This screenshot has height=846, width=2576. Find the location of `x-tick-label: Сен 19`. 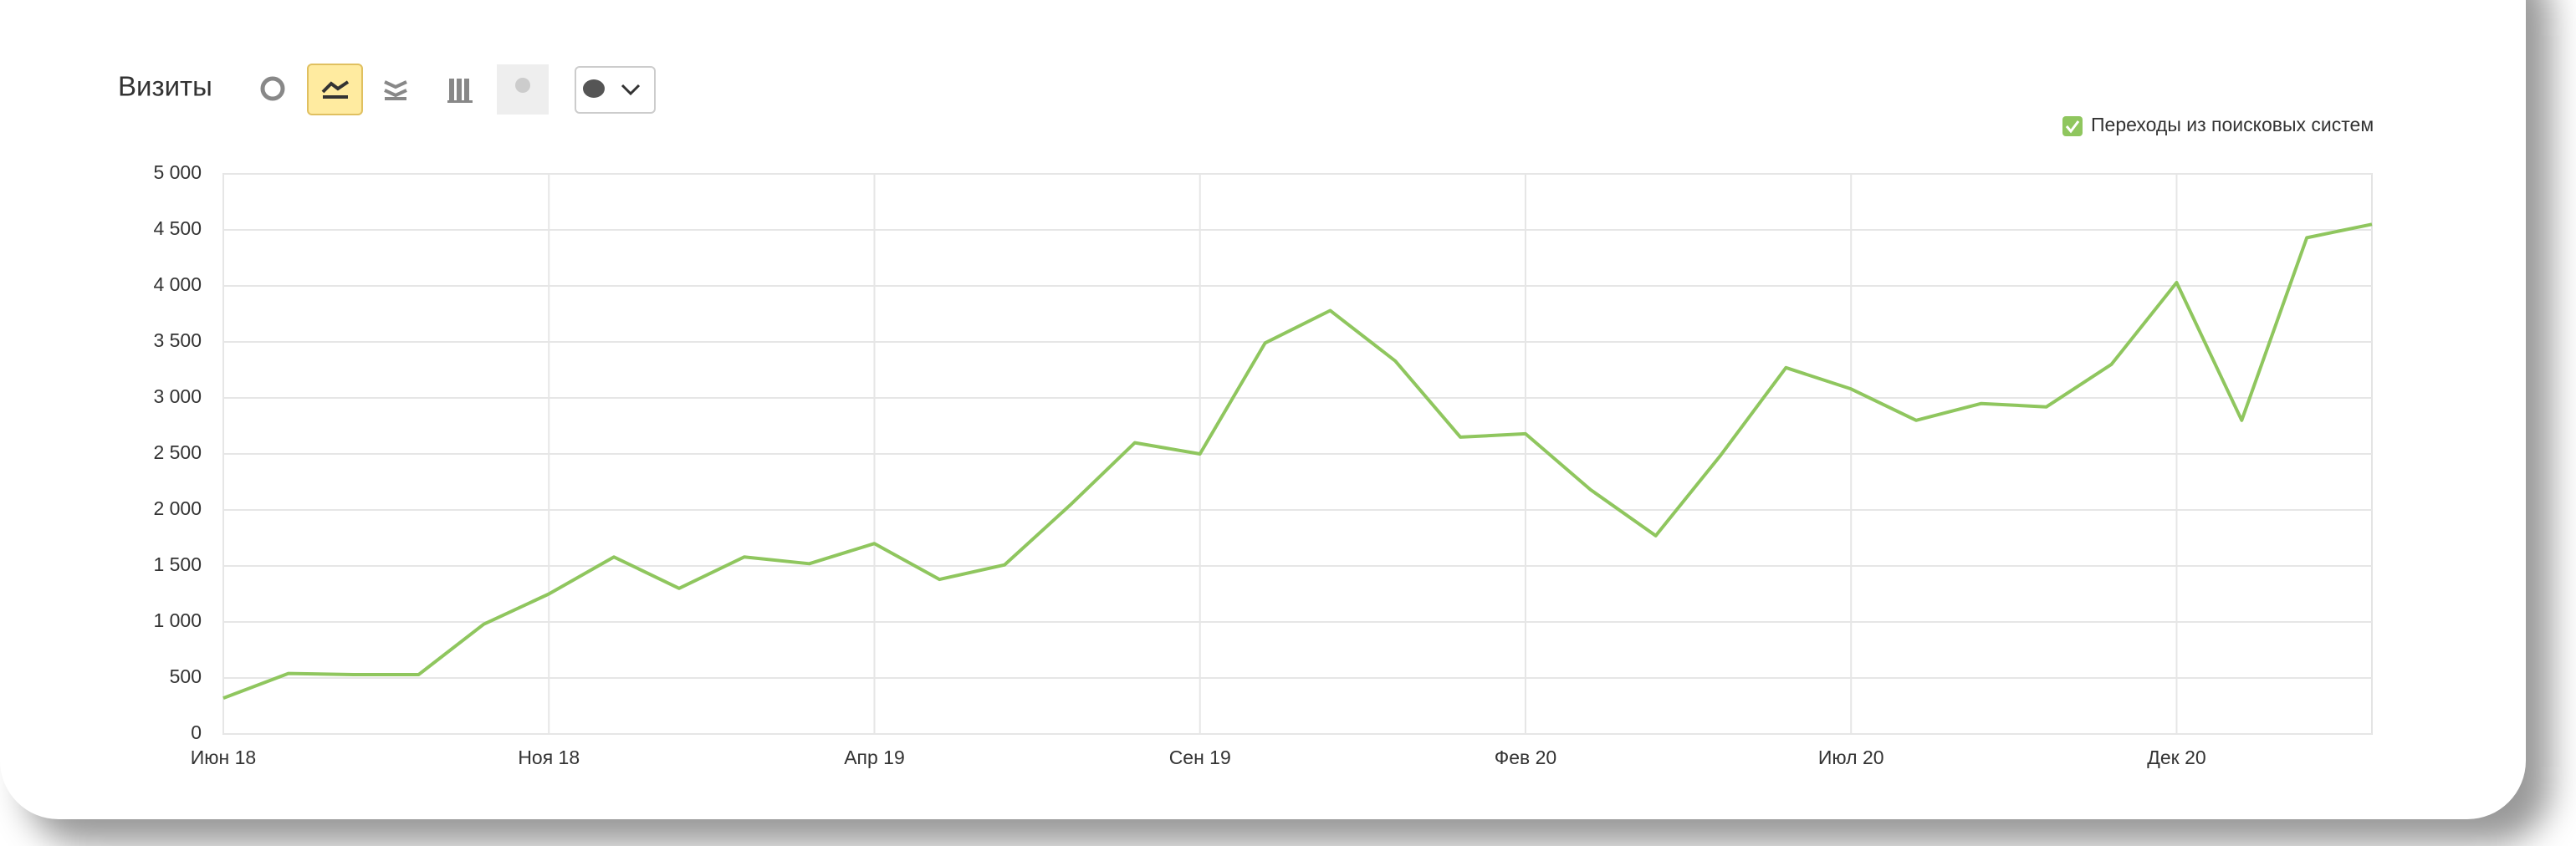

x-tick-label: Сен 19 is located at coordinates (1200, 757).